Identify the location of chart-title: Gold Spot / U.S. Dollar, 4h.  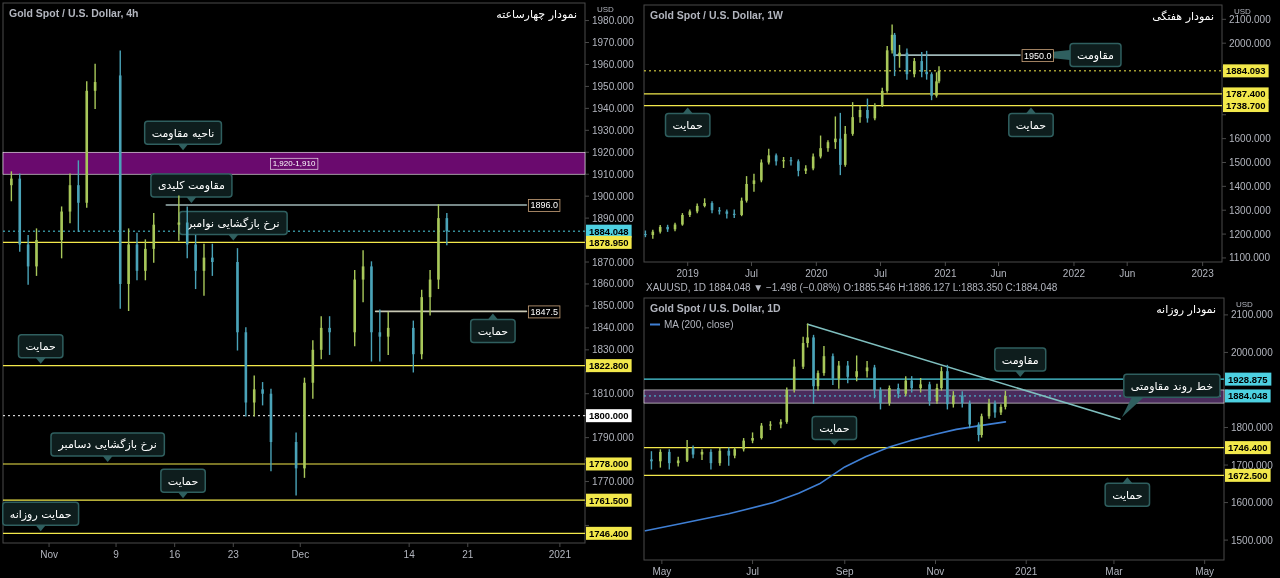
(74, 13).